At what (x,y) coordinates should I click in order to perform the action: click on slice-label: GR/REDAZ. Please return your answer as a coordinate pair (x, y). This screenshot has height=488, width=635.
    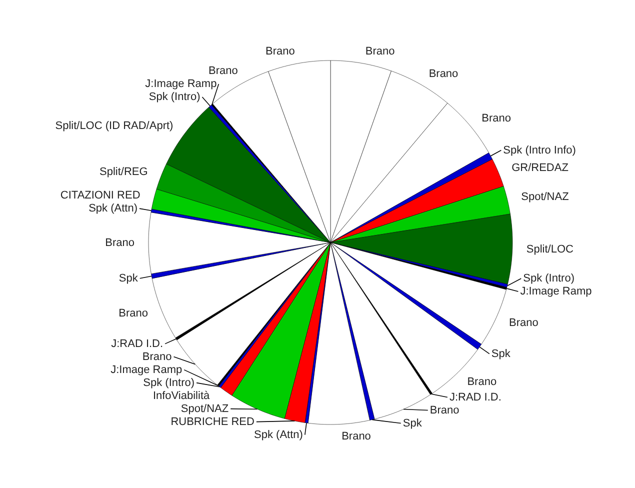
    Looking at the image, I should click on (540, 168).